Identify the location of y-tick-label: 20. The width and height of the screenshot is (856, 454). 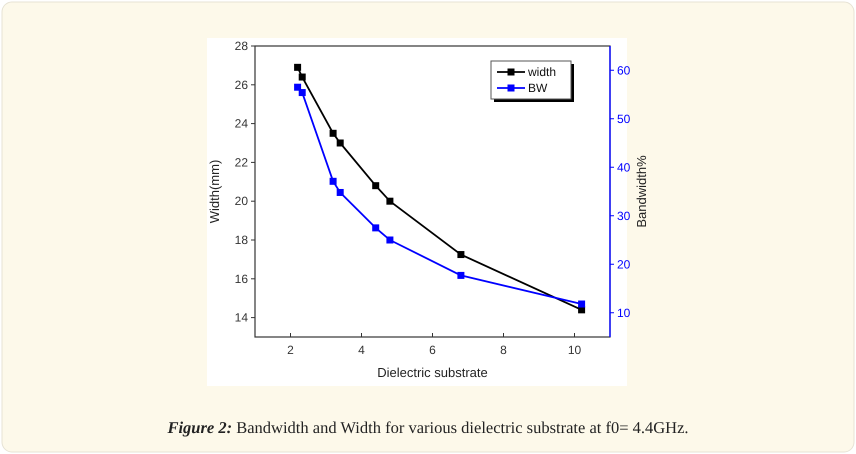
(241, 201).